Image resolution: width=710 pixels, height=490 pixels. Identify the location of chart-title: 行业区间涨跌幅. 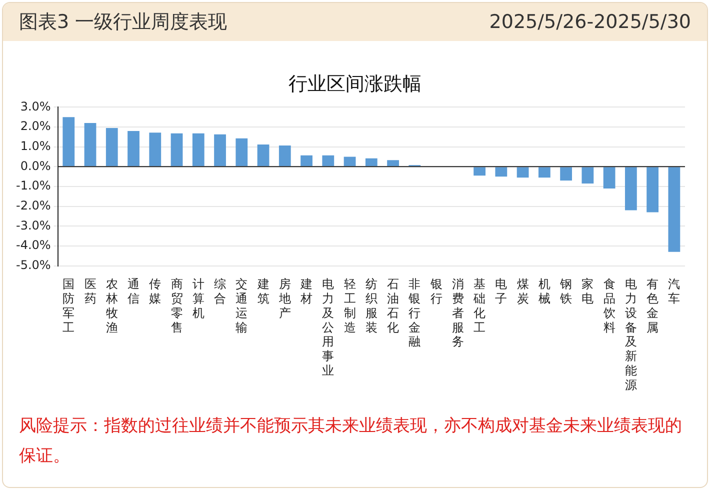
(355, 84).